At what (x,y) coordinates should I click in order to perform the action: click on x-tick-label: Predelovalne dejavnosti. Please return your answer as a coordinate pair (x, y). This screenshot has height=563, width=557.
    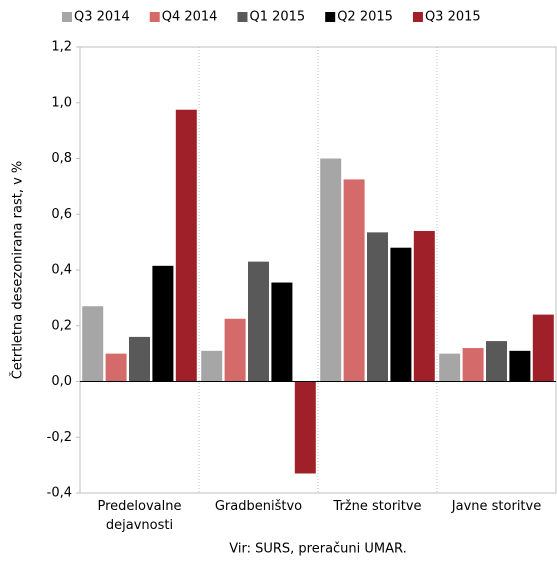
    Looking at the image, I should click on (139, 516).